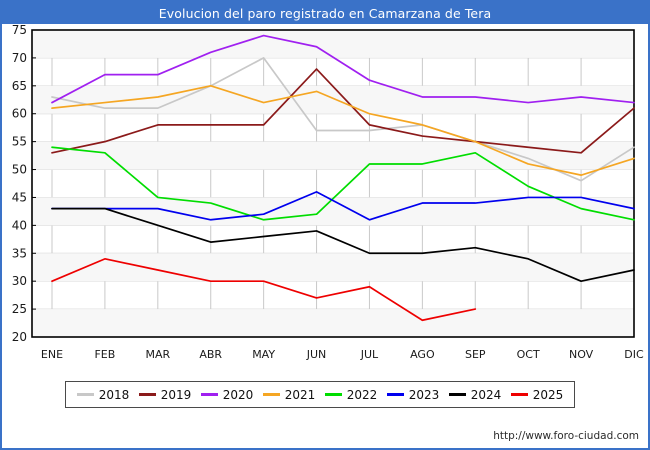  What do you see at coordinates (519, 394) in the screenshot?
I see `legend-swatch-2025` at bounding box center [519, 394].